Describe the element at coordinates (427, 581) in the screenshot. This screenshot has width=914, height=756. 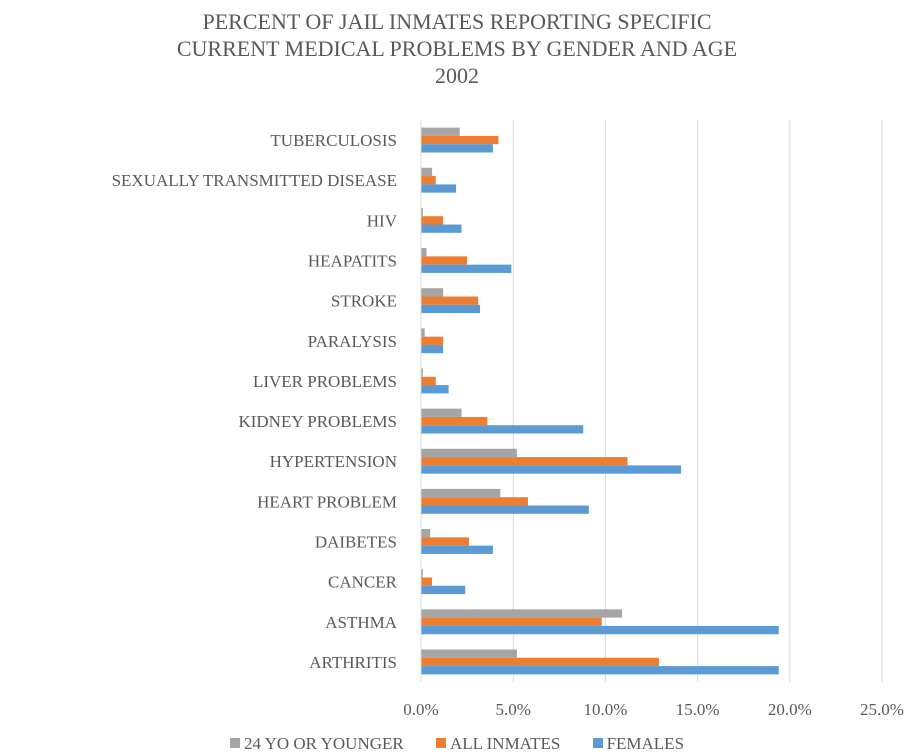
I see `bar-all-inmates-cancer` at that location.